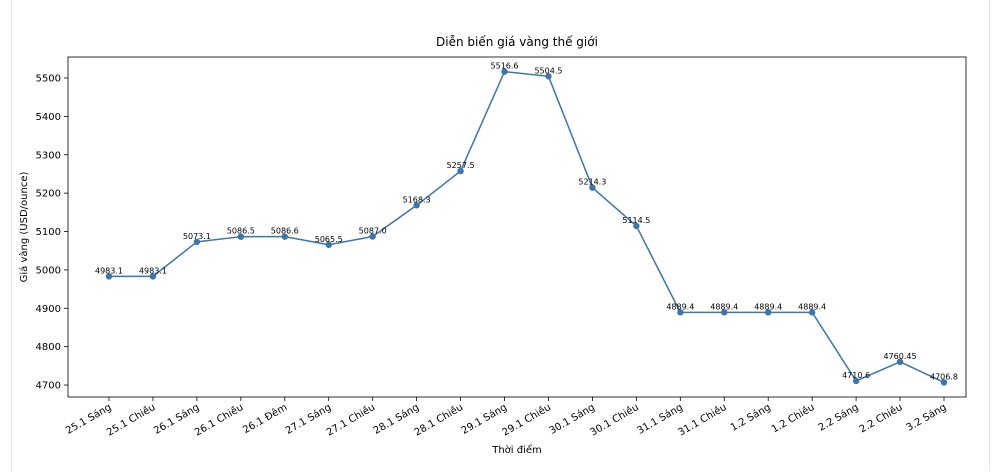 This screenshot has width=1006, height=472. What do you see at coordinates (900, 356) in the screenshot?
I see `data-label: 4760.45` at bounding box center [900, 356].